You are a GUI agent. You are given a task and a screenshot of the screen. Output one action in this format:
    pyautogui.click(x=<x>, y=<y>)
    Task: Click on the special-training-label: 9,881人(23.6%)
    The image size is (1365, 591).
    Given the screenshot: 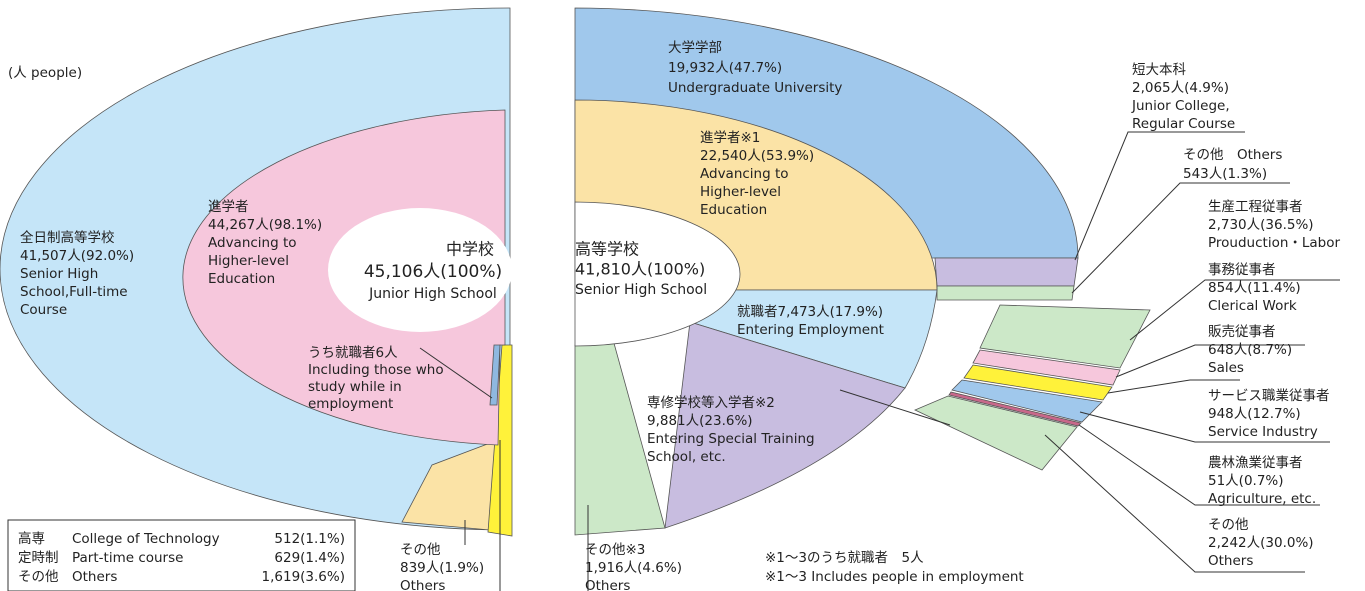 What is the action you would take?
    pyautogui.click(x=700, y=421)
    